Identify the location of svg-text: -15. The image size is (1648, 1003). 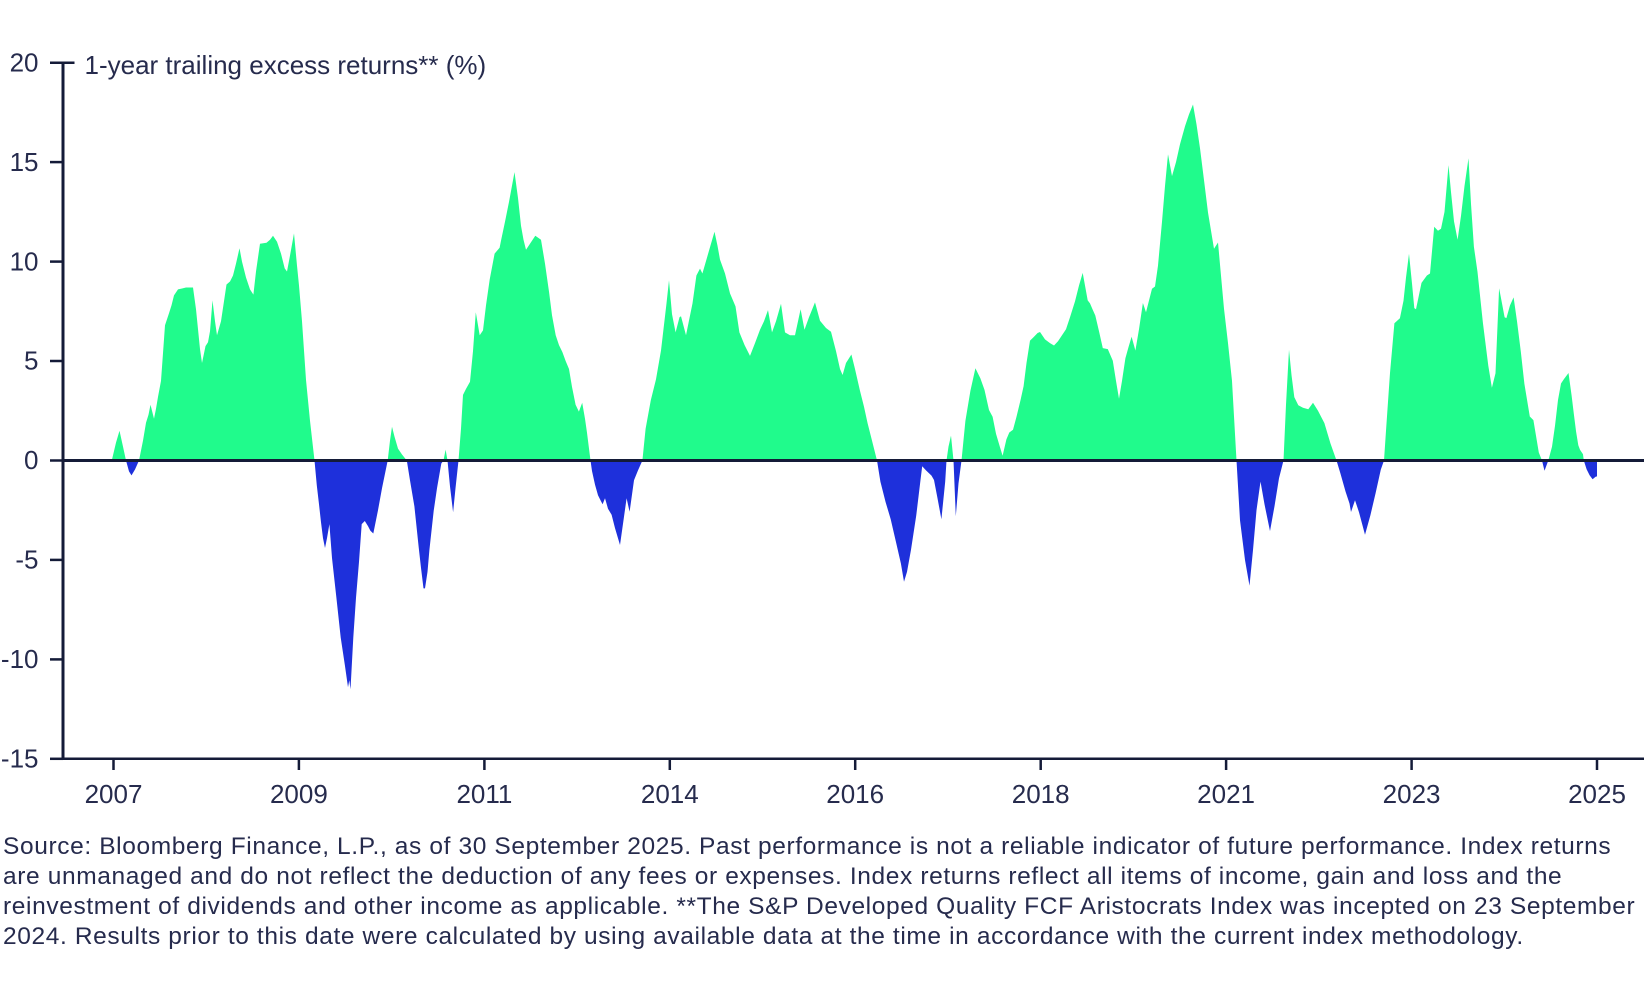
(20, 759).